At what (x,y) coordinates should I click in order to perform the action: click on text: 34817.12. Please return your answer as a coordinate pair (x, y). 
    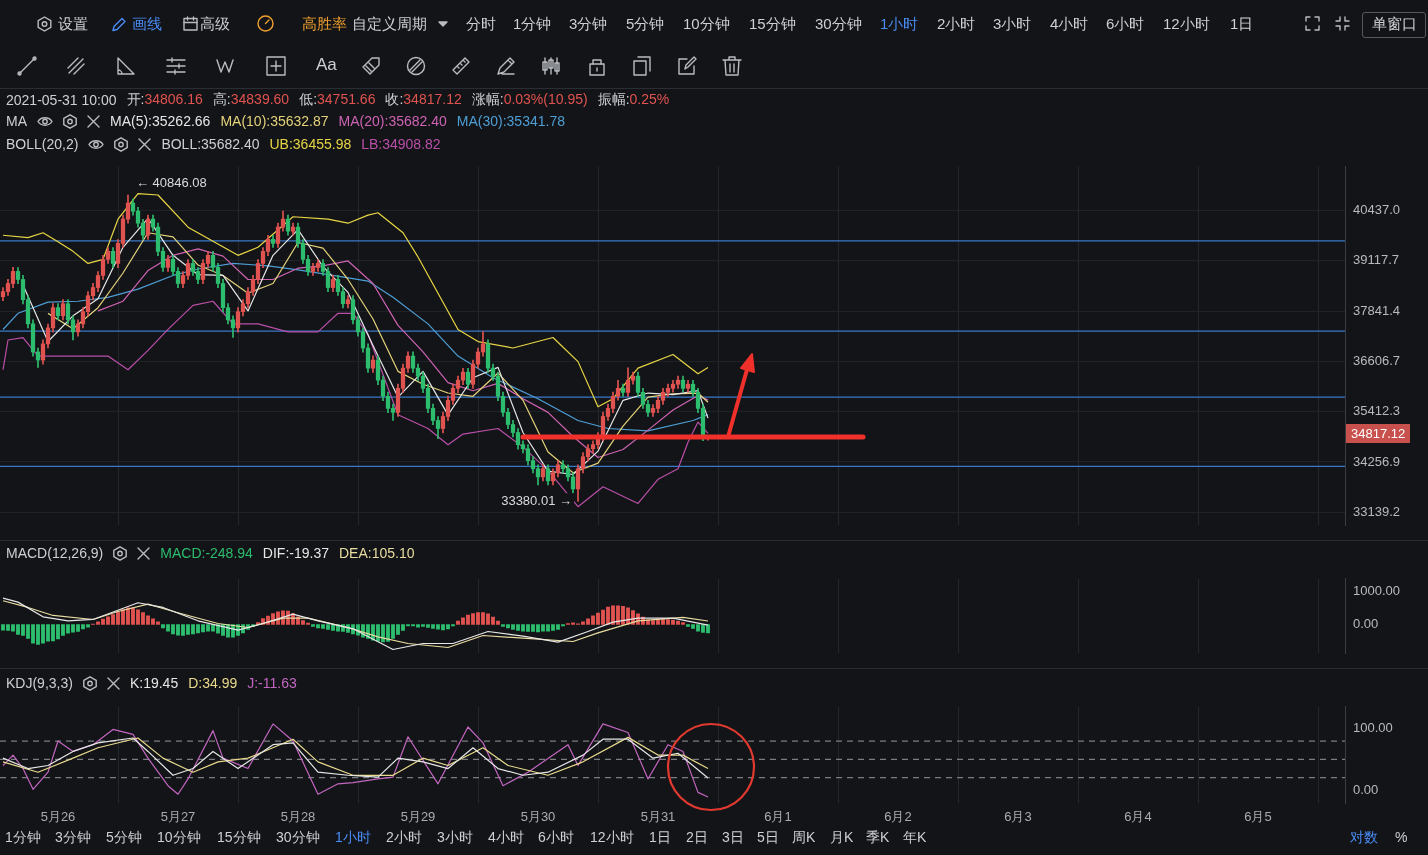
    Looking at the image, I should click on (1378, 433).